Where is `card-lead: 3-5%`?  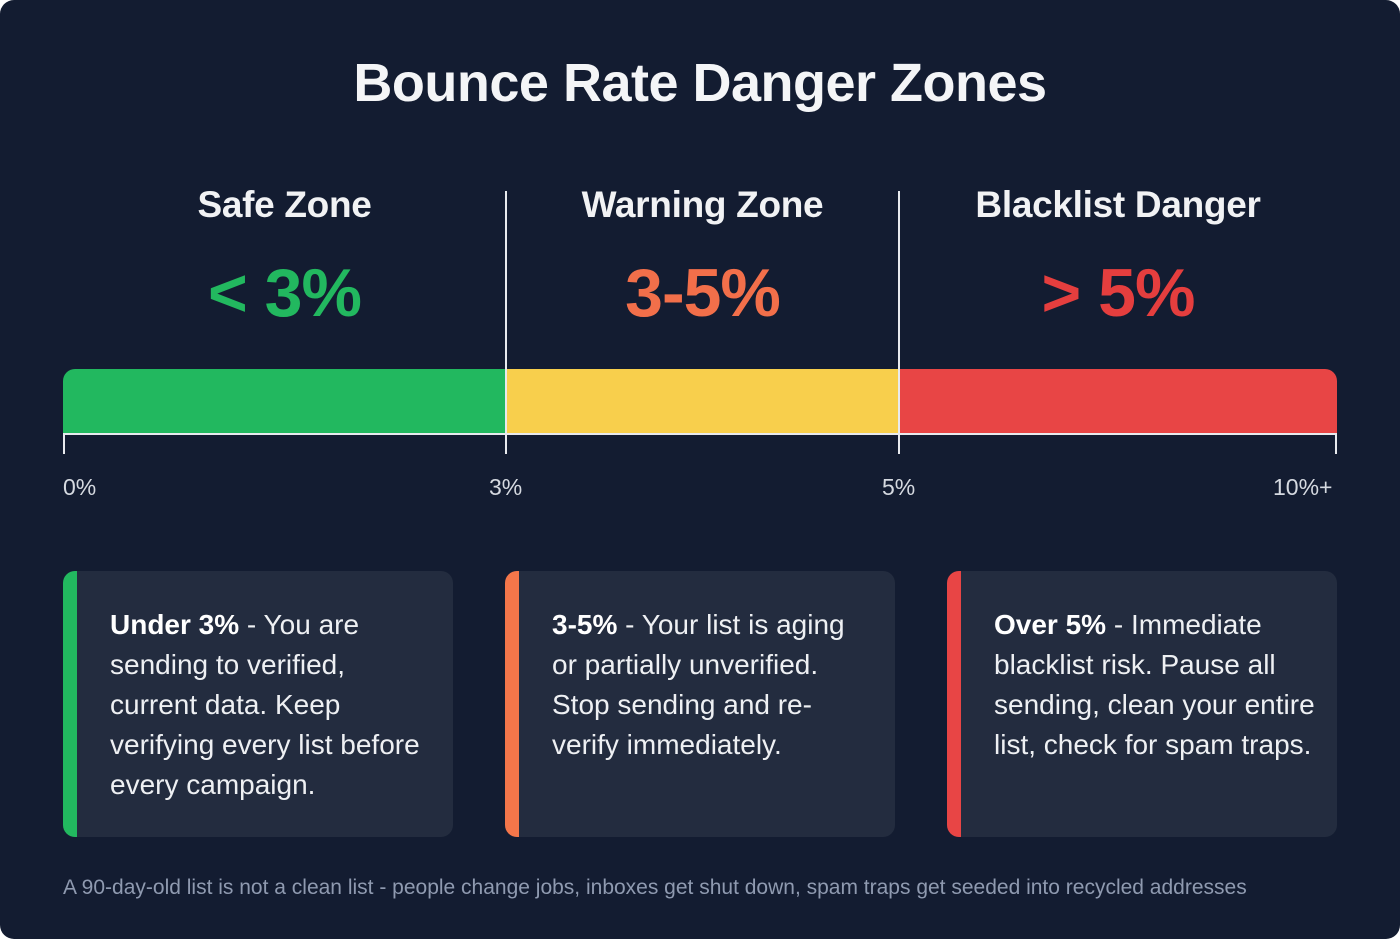 card-lead: 3-5% is located at coordinates (585, 624).